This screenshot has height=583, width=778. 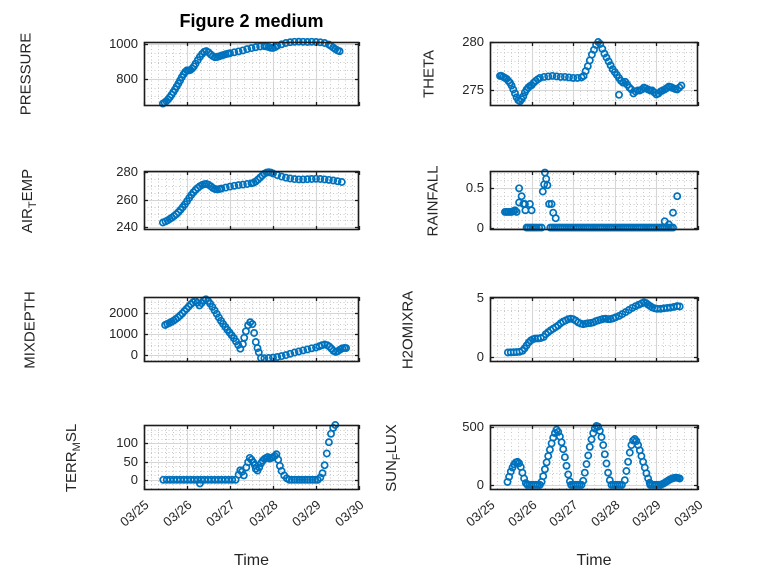 What do you see at coordinates (473, 41) in the screenshot?
I see `ytick-label-theta-280: 280` at bounding box center [473, 41].